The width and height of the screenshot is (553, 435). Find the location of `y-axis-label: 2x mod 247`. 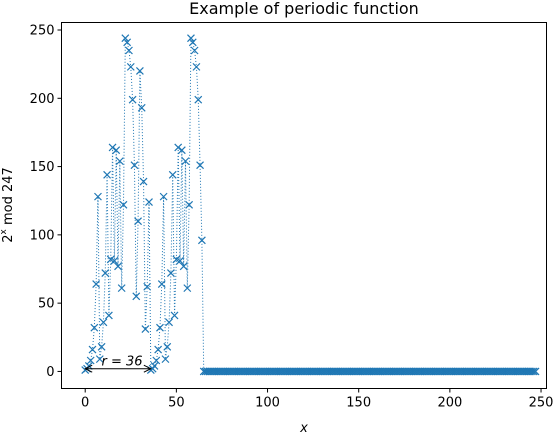

y-axis-label: 2x mod 247 is located at coordinates (8, 205).